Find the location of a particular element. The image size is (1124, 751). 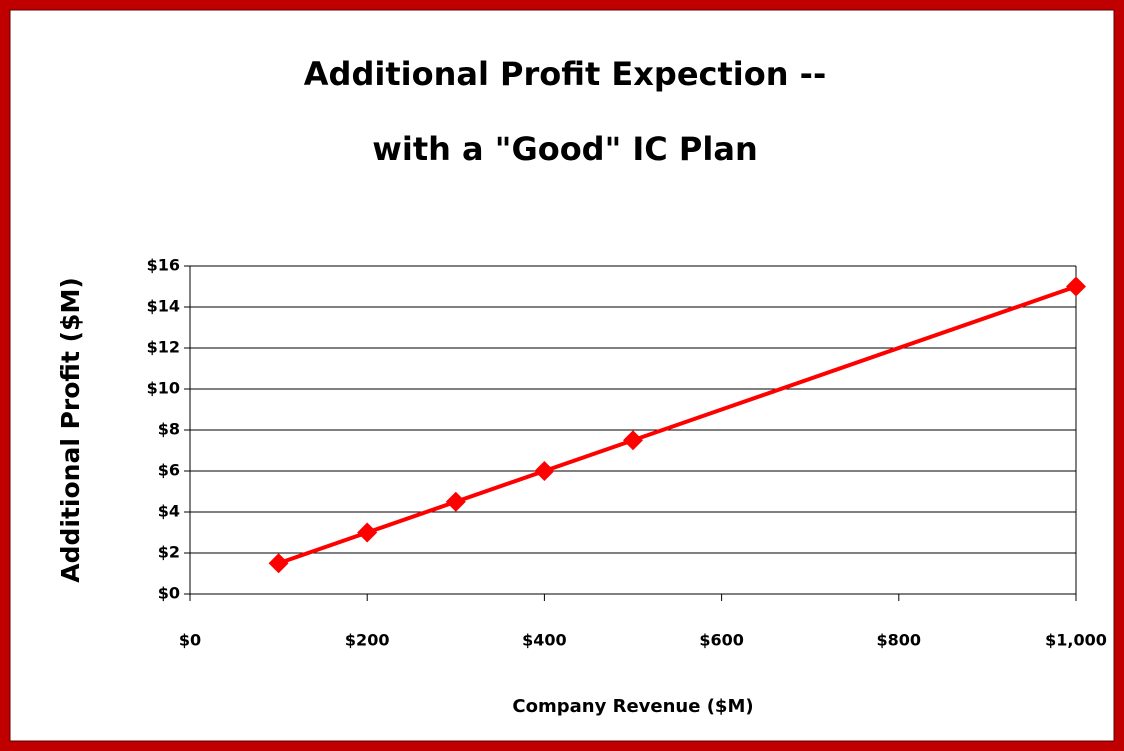

y-tick-label: $0 is located at coordinates (169, 593).